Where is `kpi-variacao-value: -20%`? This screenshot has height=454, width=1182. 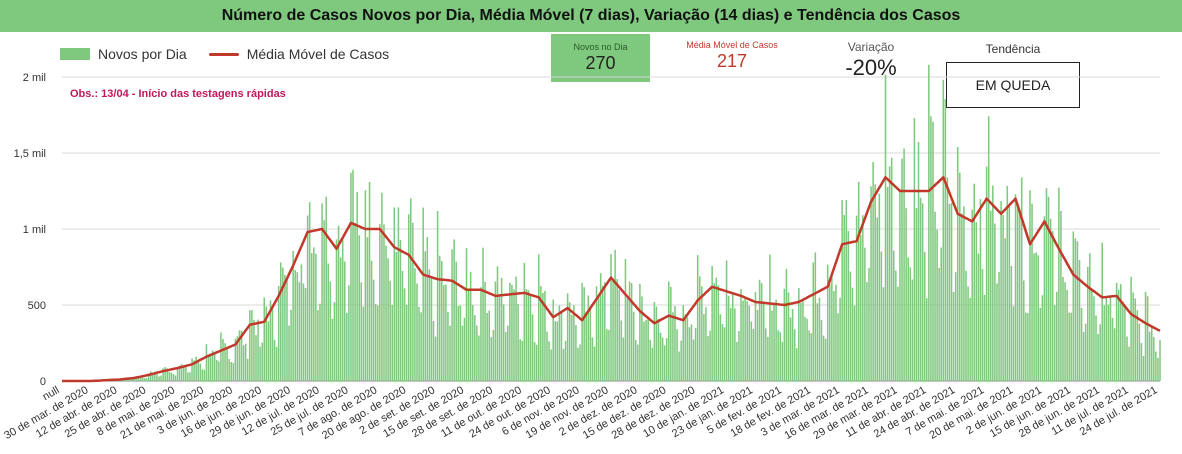
kpi-variacao-value: -20% is located at coordinates (871, 67).